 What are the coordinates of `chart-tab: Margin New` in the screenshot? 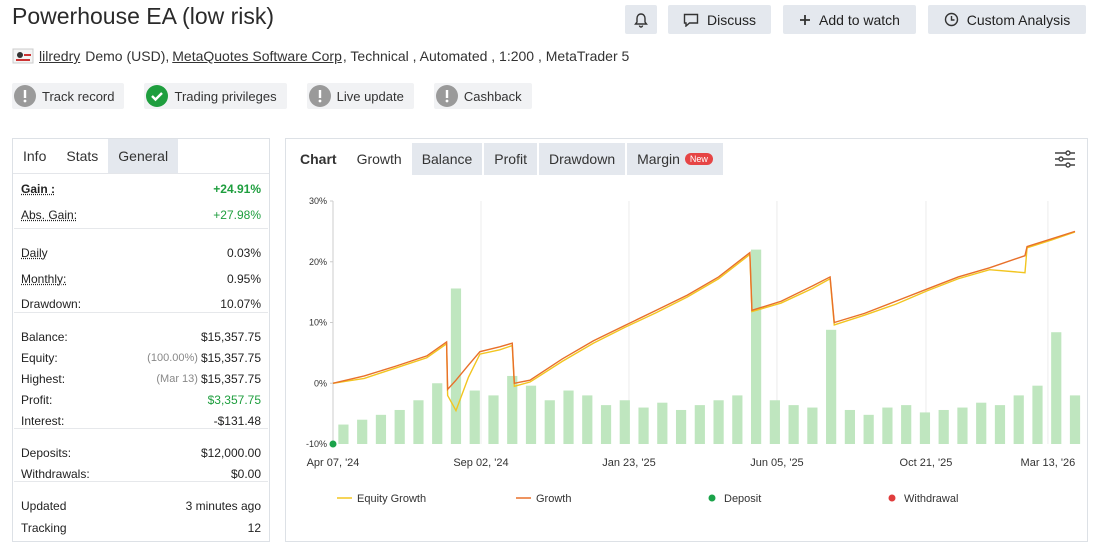 It's located at (676, 159).